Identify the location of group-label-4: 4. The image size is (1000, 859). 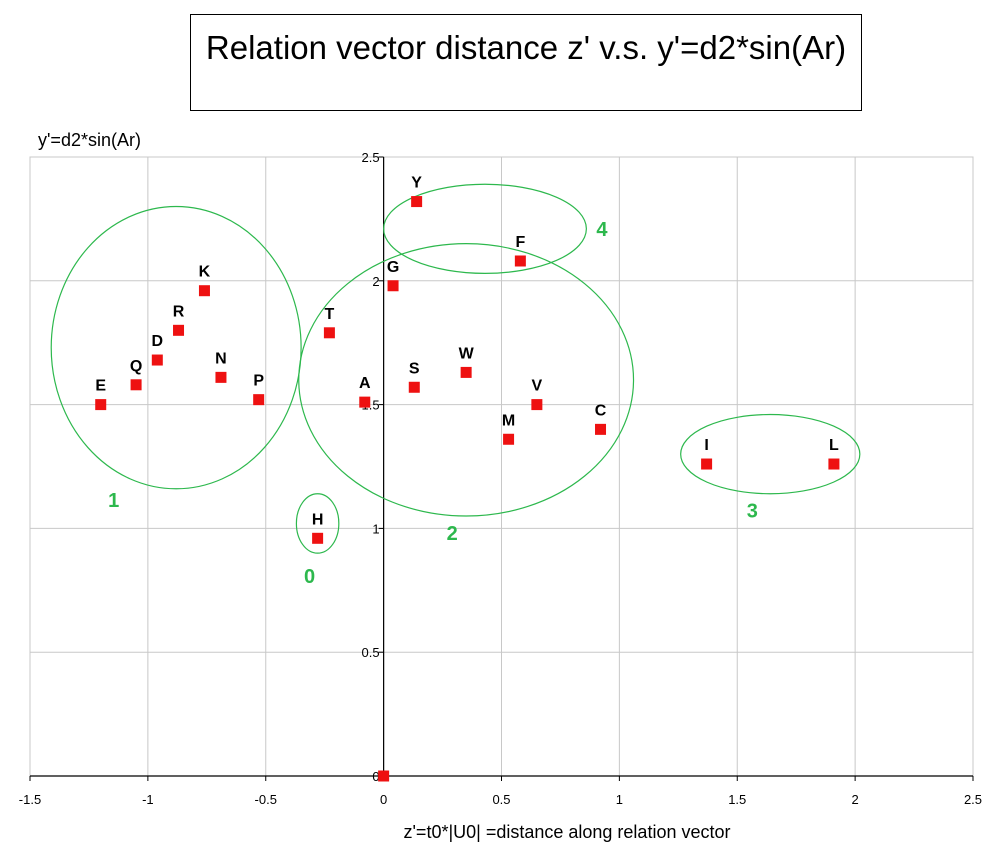
(602, 230).